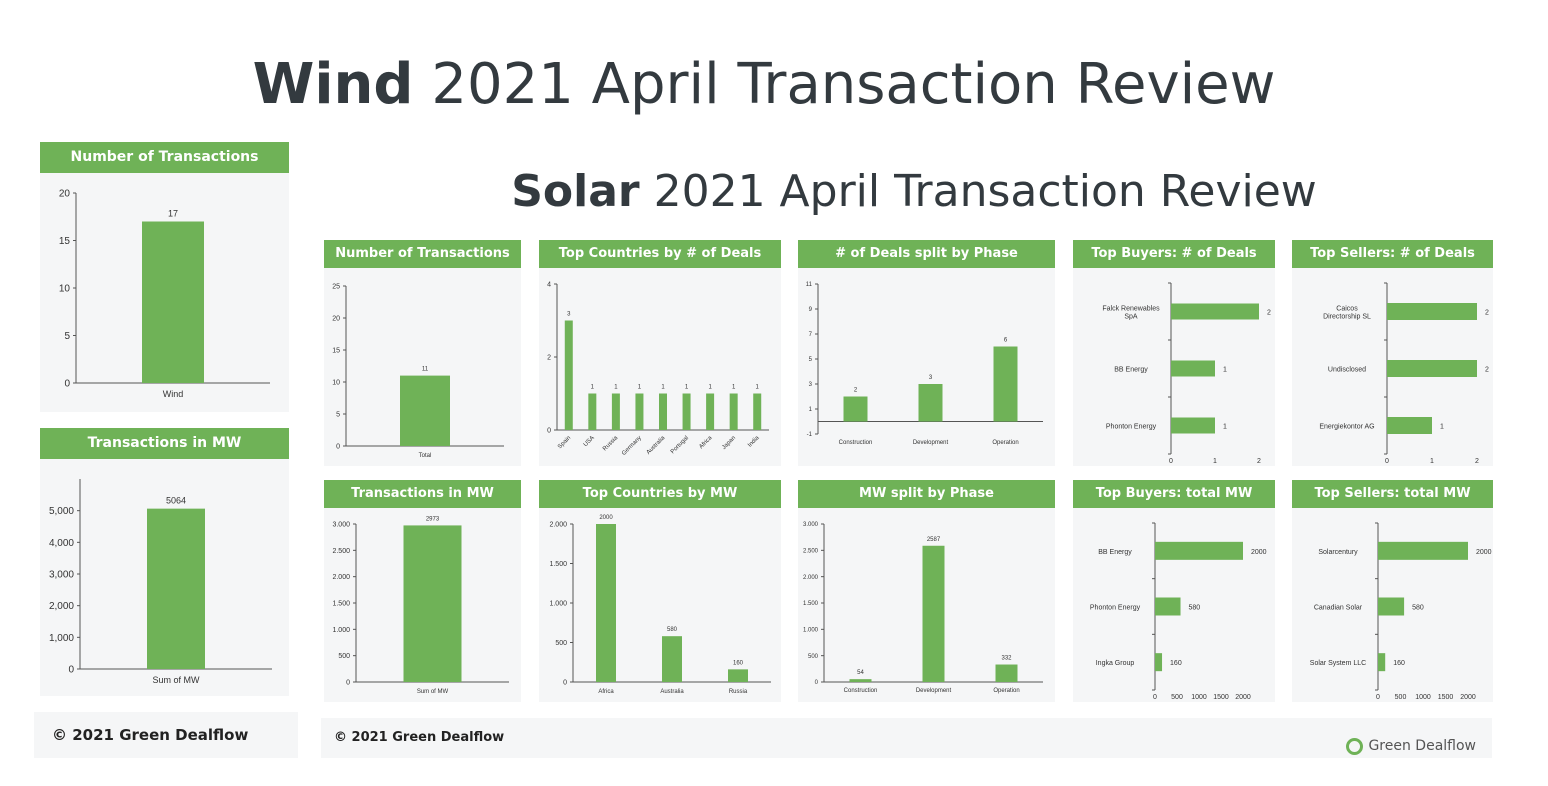 The width and height of the screenshot is (1548, 786). I want to click on y-tick-label: 15, so click(65, 241).